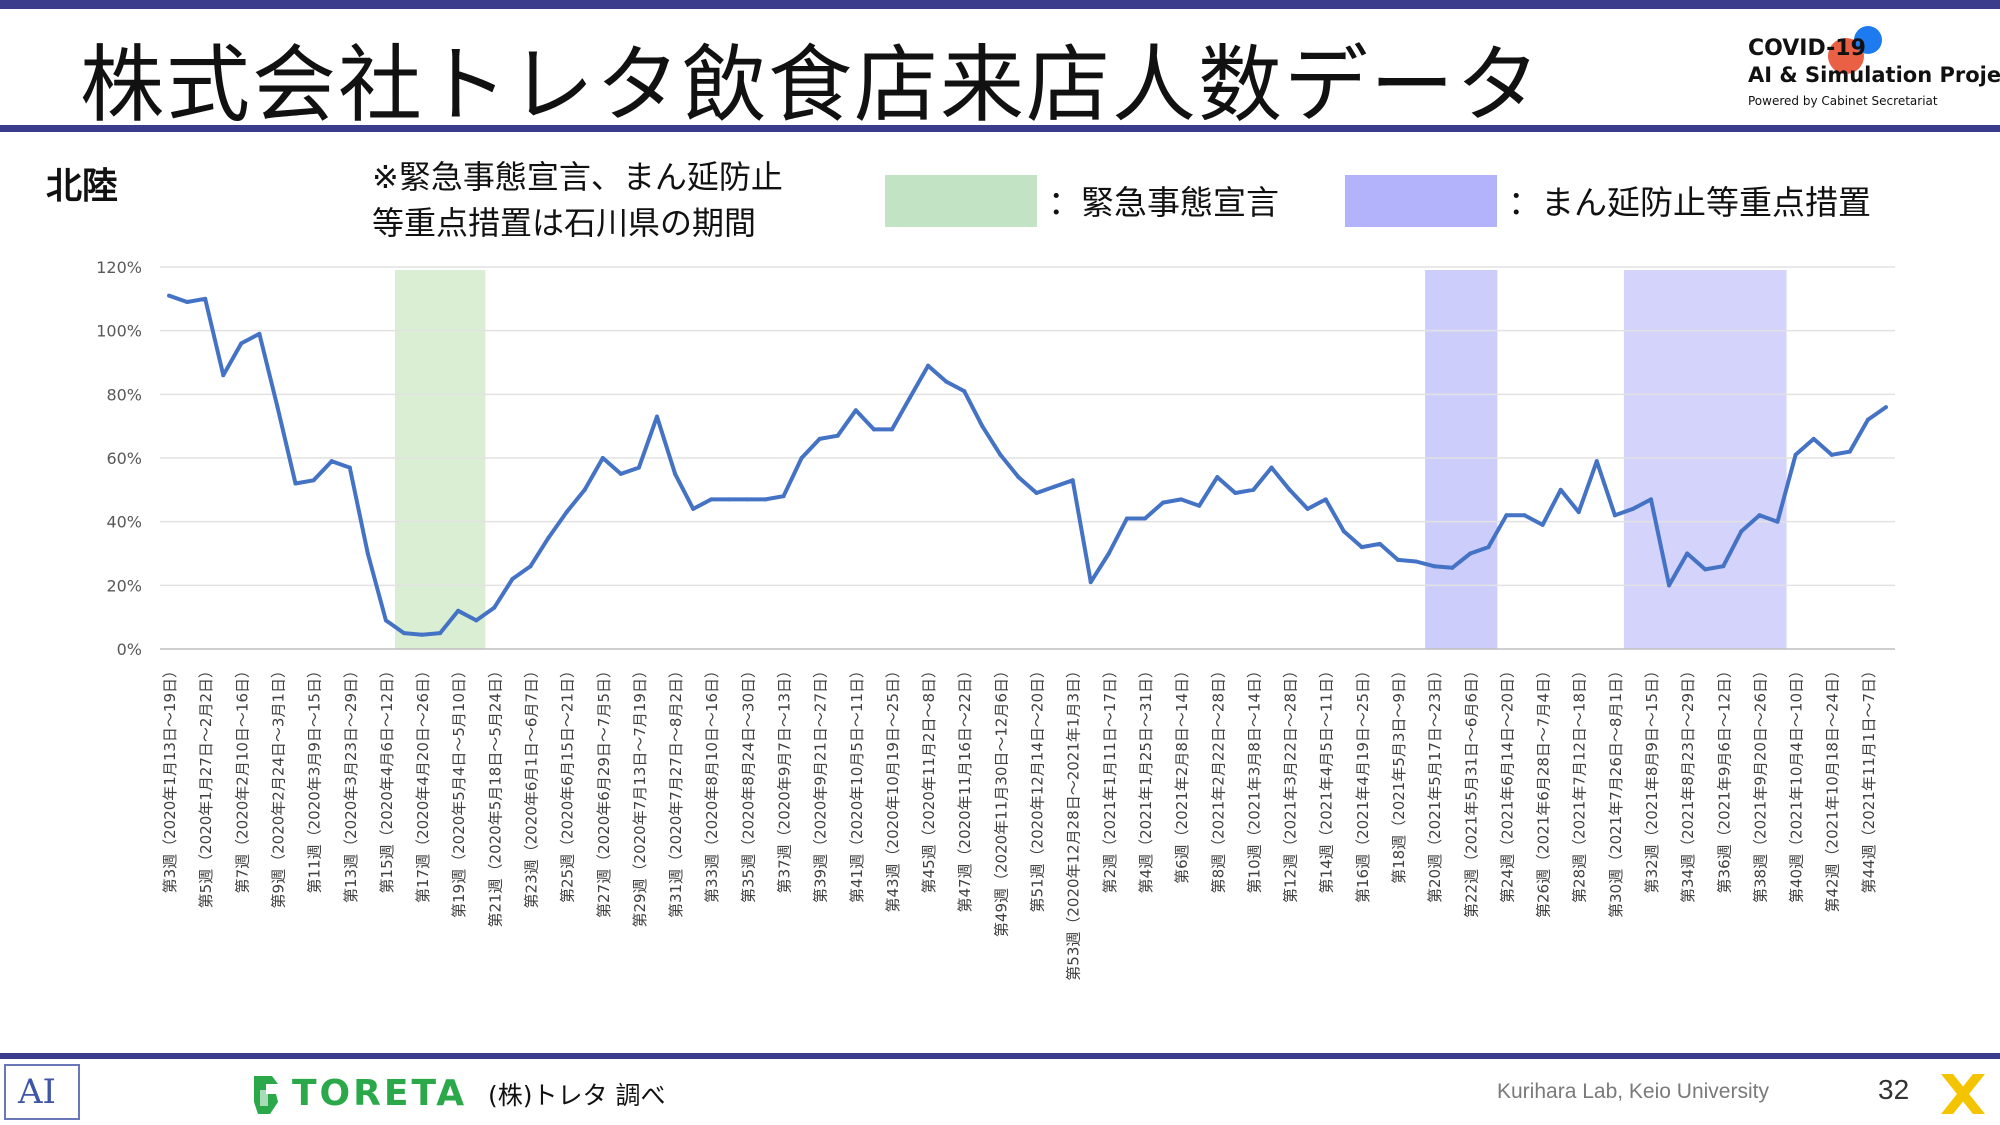  I want to click on y-tick-label: 20%, so click(124, 585).